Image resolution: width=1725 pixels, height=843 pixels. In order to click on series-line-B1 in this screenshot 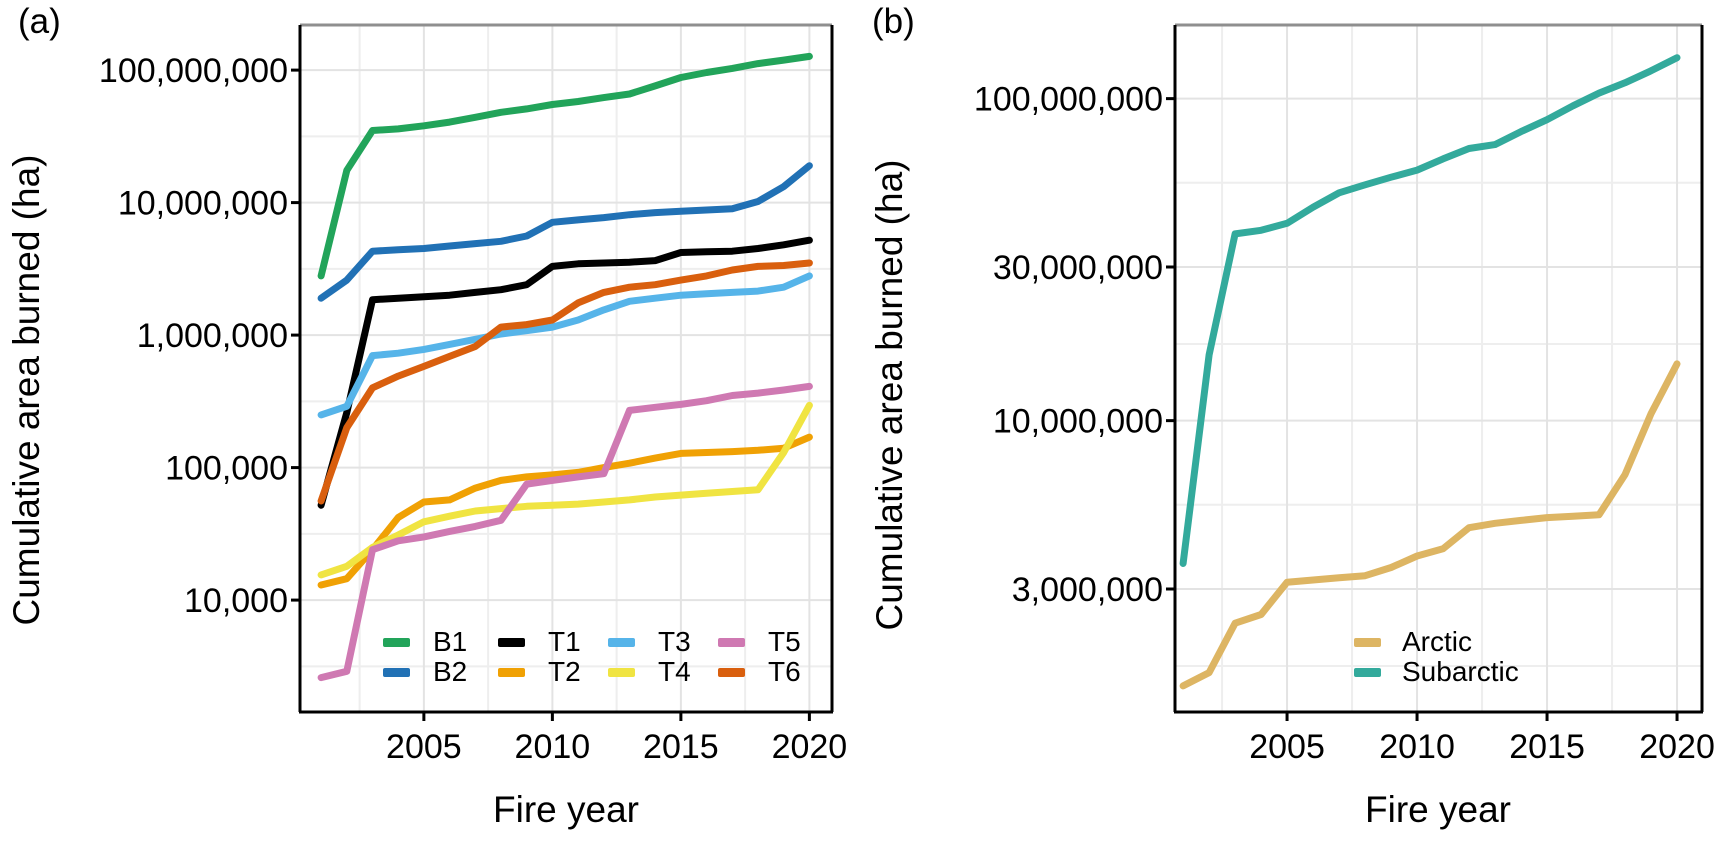, I will do `click(565, 166)`.